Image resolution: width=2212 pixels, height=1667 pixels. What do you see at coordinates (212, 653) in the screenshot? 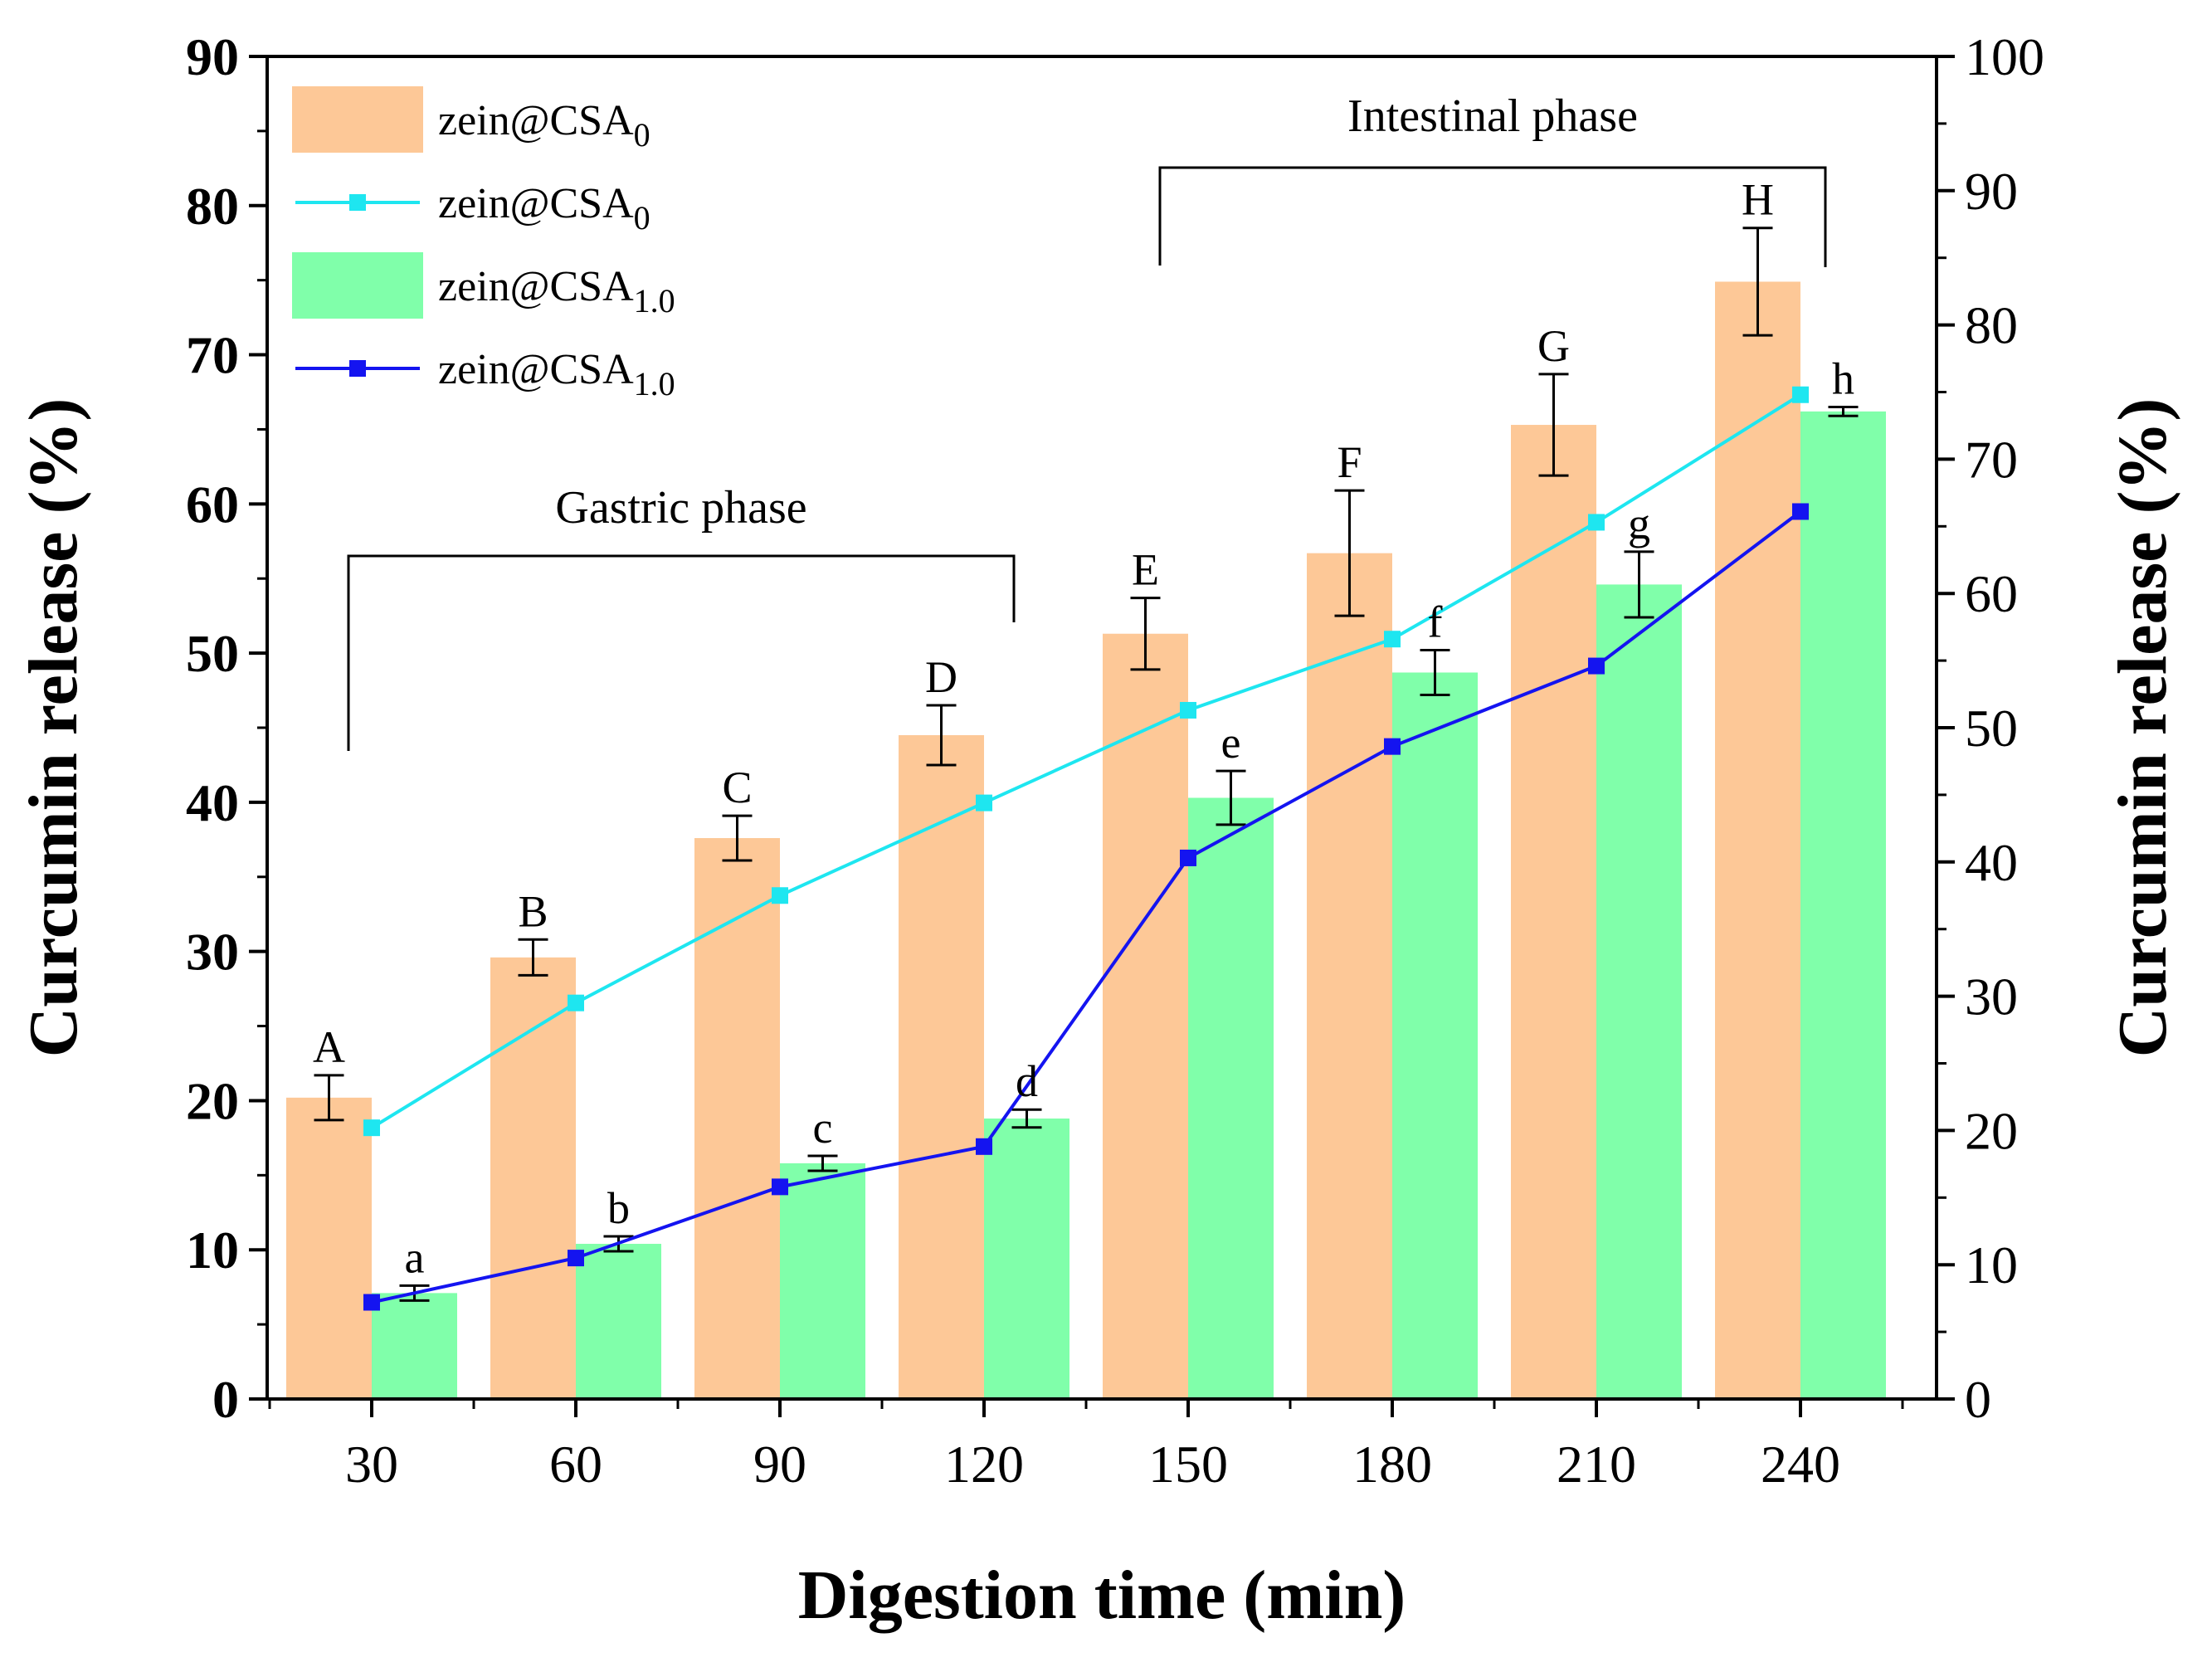
I see `y-tick-label: 50` at bounding box center [212, 653].